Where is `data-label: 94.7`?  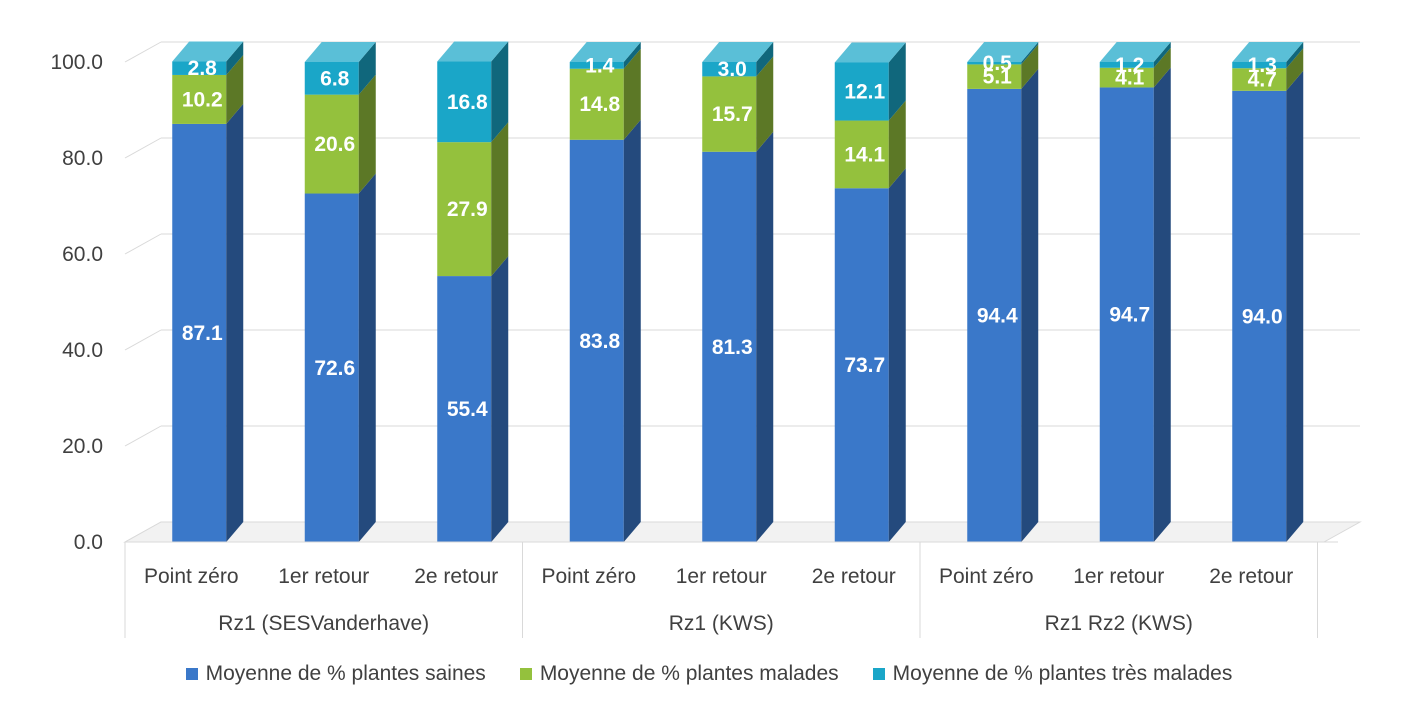
data-label: 94.7 is located at coordinates (1129, 315).